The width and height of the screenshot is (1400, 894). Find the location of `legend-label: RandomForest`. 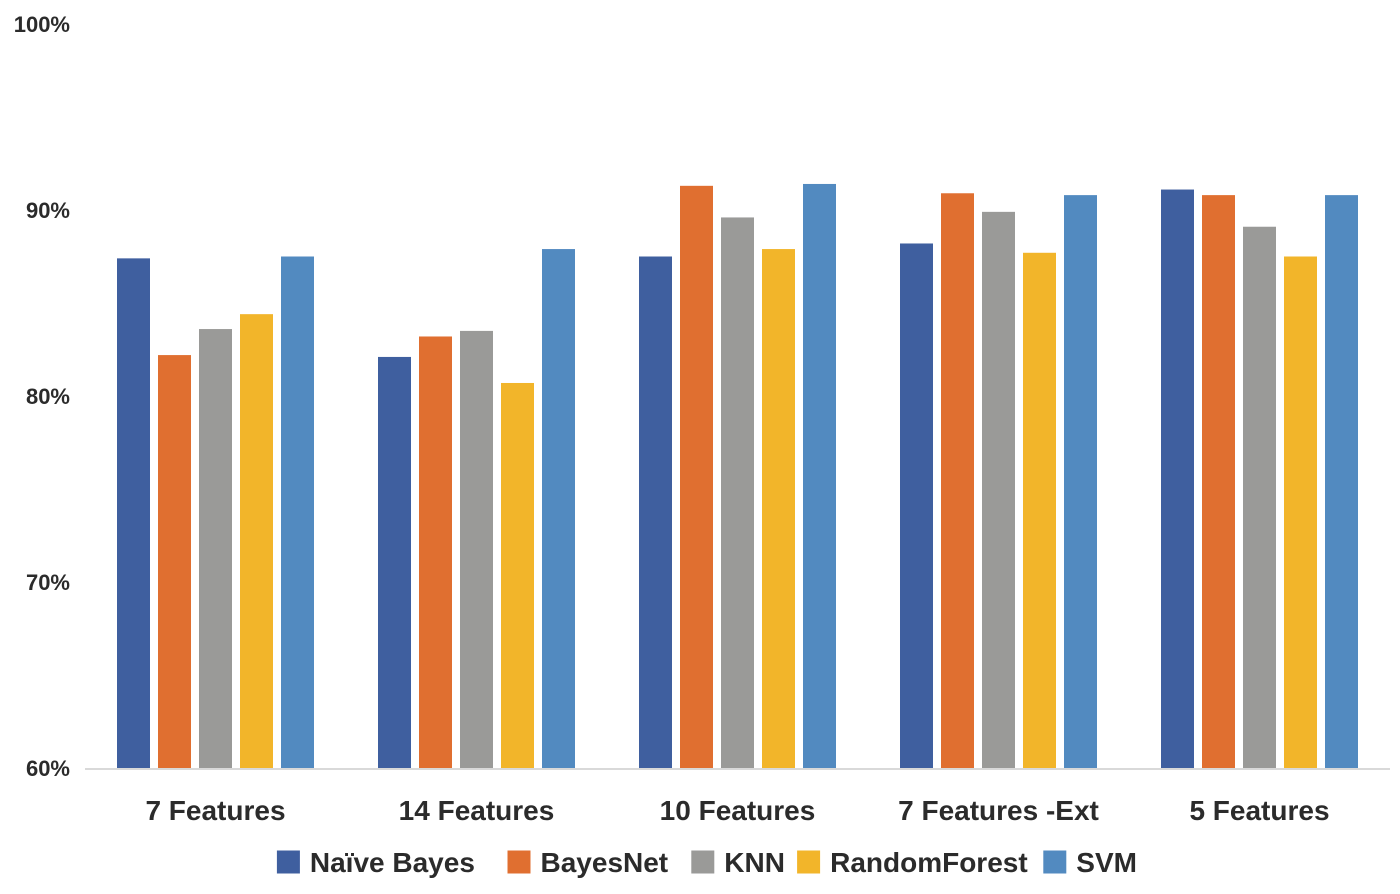

legend-label: RandomForest is located at coordinates (929, 862).